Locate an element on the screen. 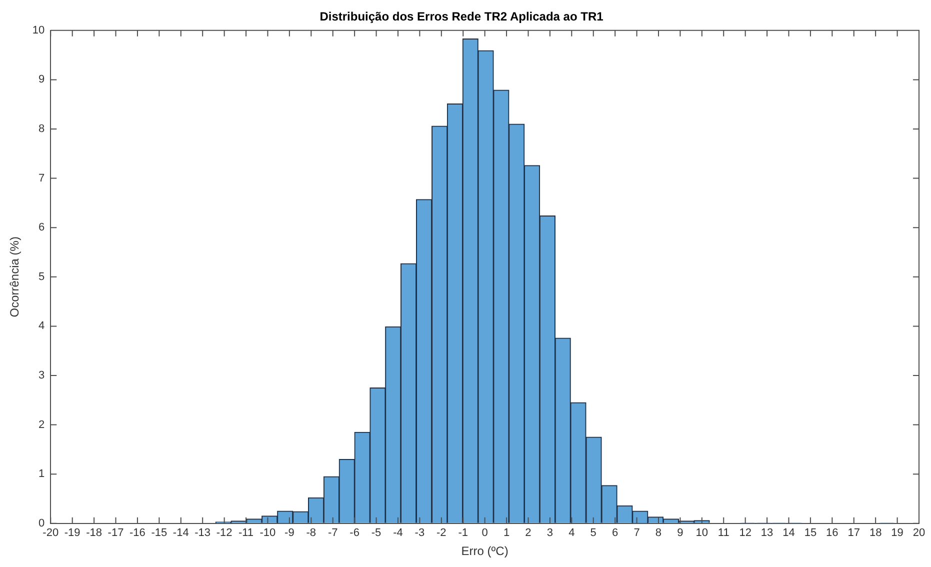 The height and width of the screenshot is (567, 931). x-tick-label: 14 is located at coordinates (788, 533).